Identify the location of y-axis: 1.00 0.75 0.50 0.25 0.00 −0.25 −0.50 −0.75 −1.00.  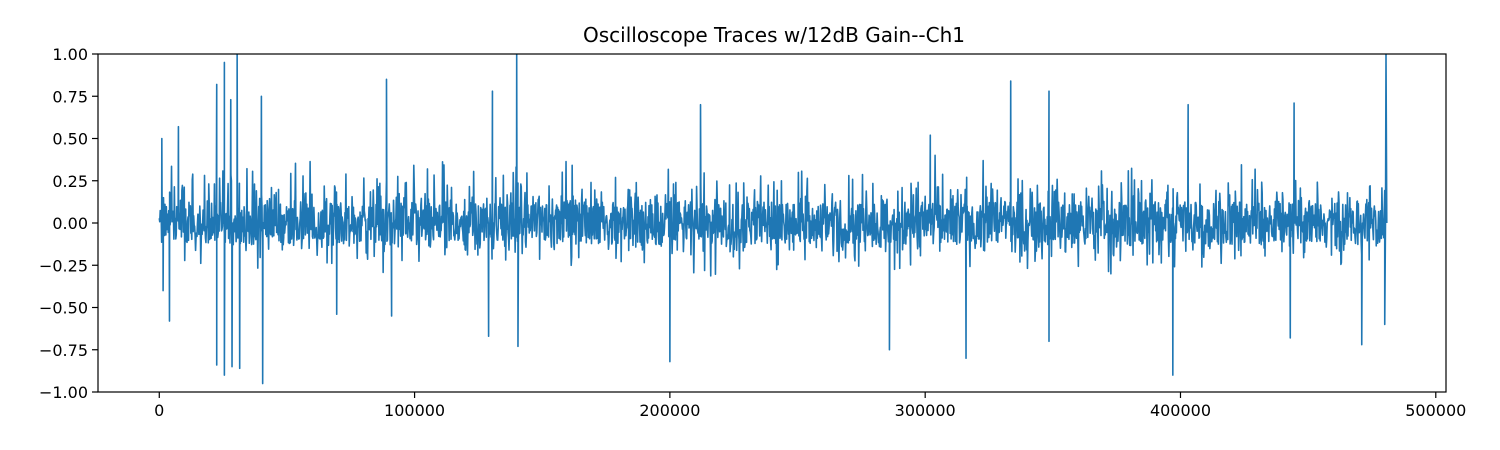
(68, 223).